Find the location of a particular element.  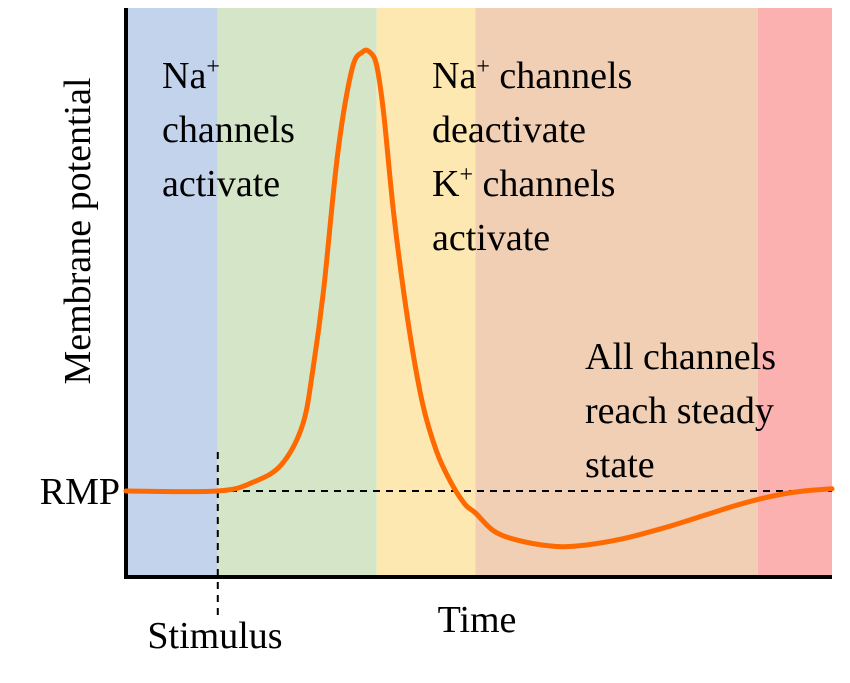

annotation-k-activate-label: activate is located at coordinates (491, 238).